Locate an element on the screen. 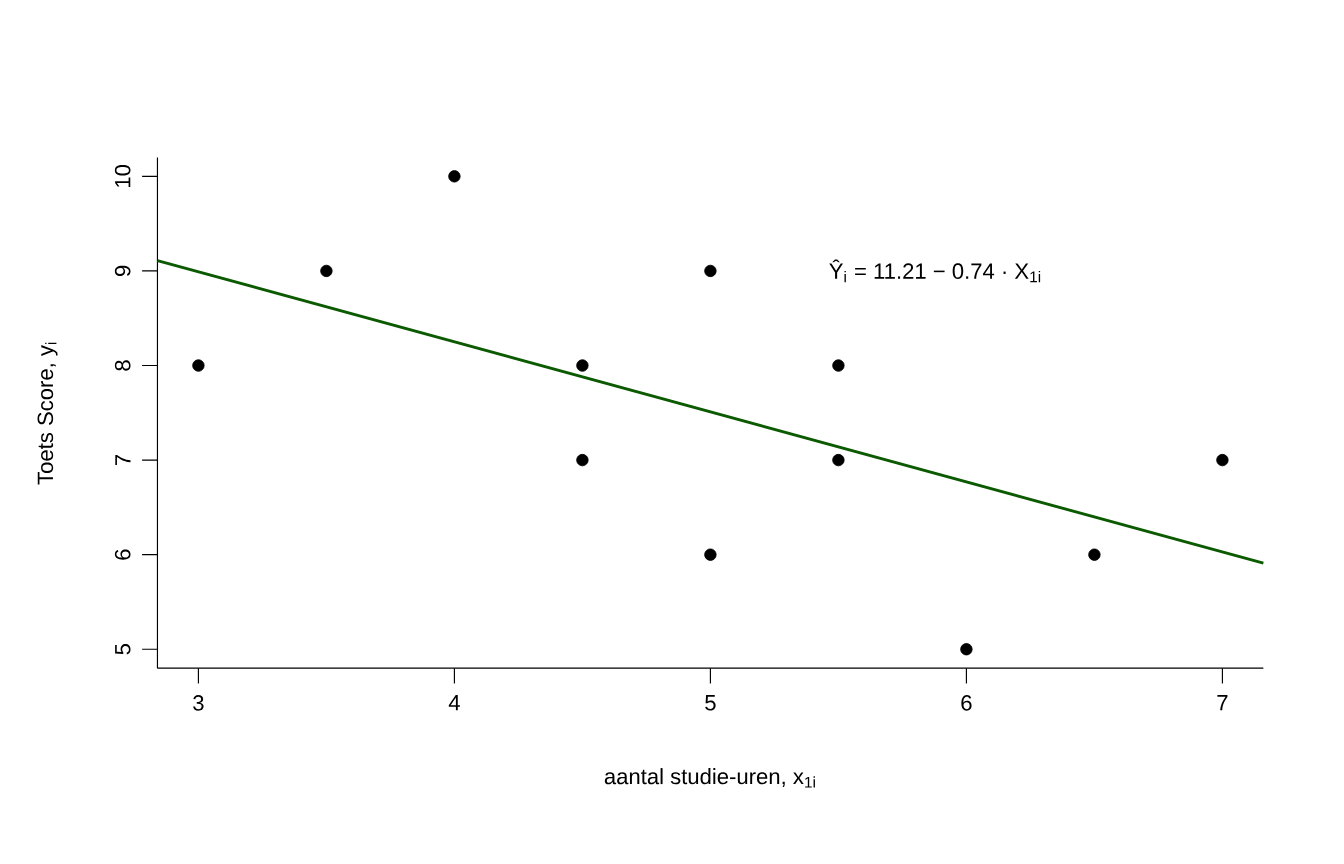 The height and width of the screenshot is (864, 1344). y-tick-label: 5 is located at coordinates (123, 649).